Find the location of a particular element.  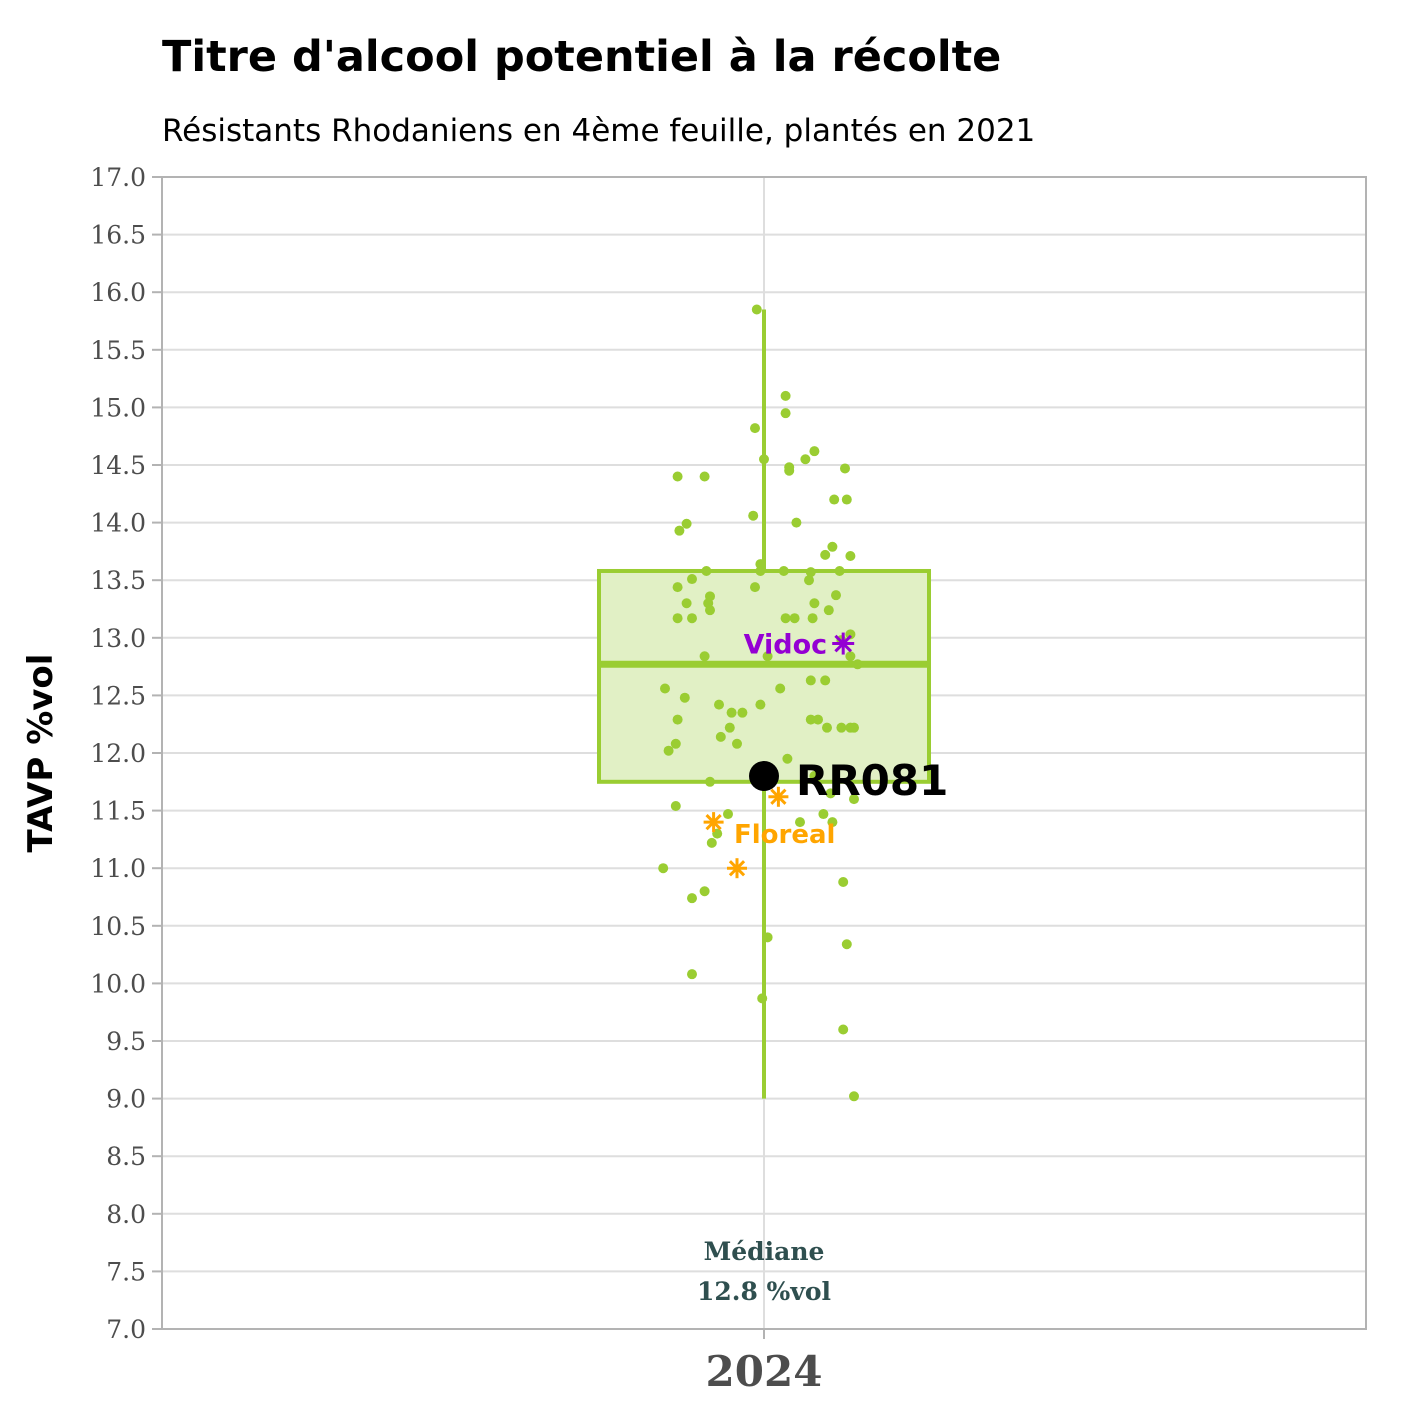

vidoc-marker is located at coordinates (843, 643).